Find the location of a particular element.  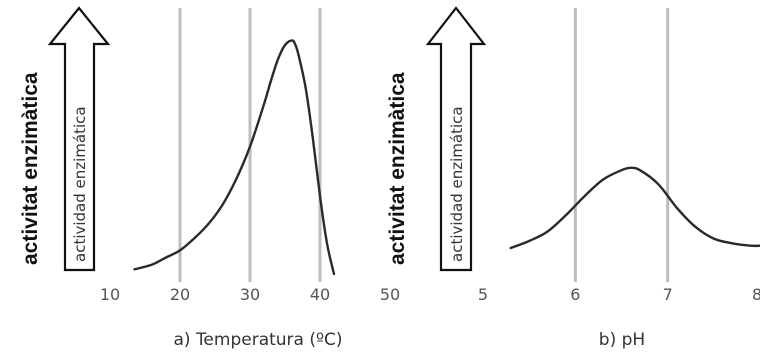

x-tick-label: 7 is located at coordinates (668, 294).